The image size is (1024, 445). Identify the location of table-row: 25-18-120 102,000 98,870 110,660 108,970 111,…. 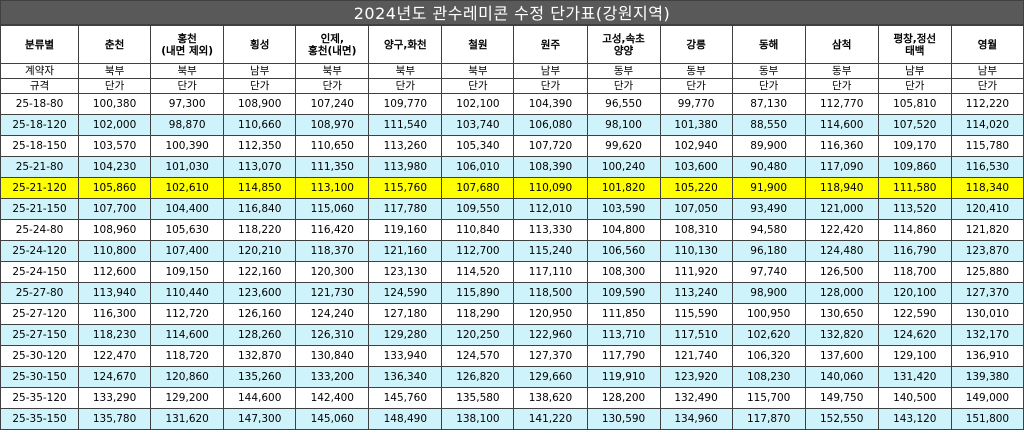
(512, 125).